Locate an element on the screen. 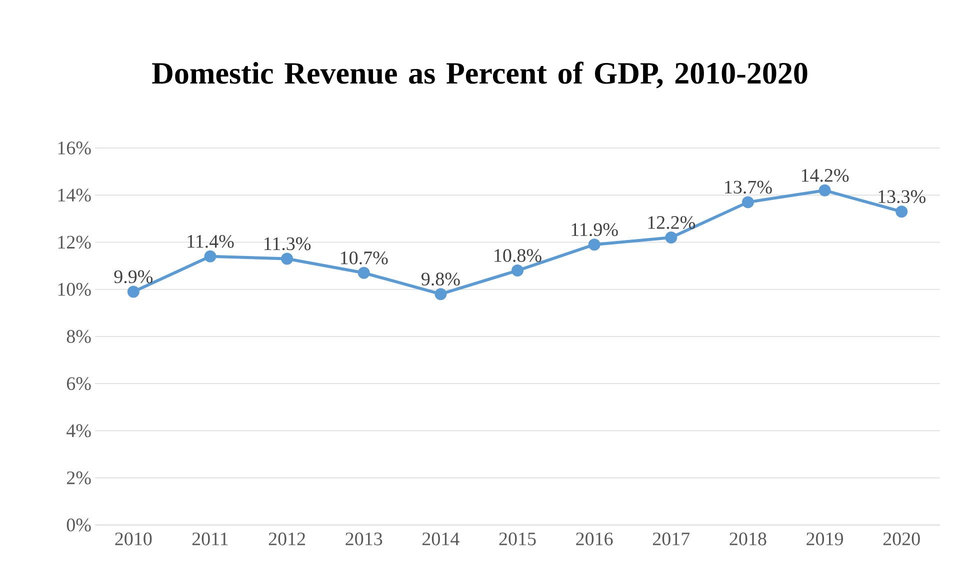 This screenshot has height=575, width=959. x-tick-label: 2020 is located at coordinates (901, 539).